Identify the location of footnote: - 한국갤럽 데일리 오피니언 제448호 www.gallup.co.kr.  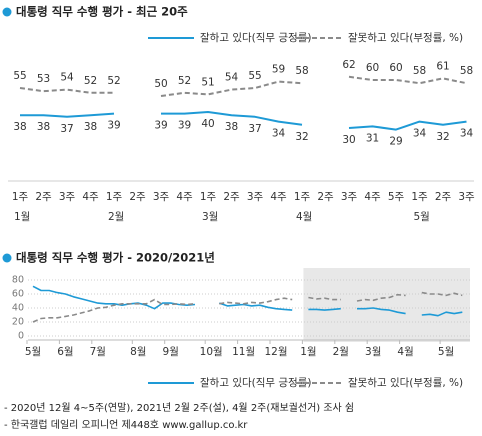
(126, 425).